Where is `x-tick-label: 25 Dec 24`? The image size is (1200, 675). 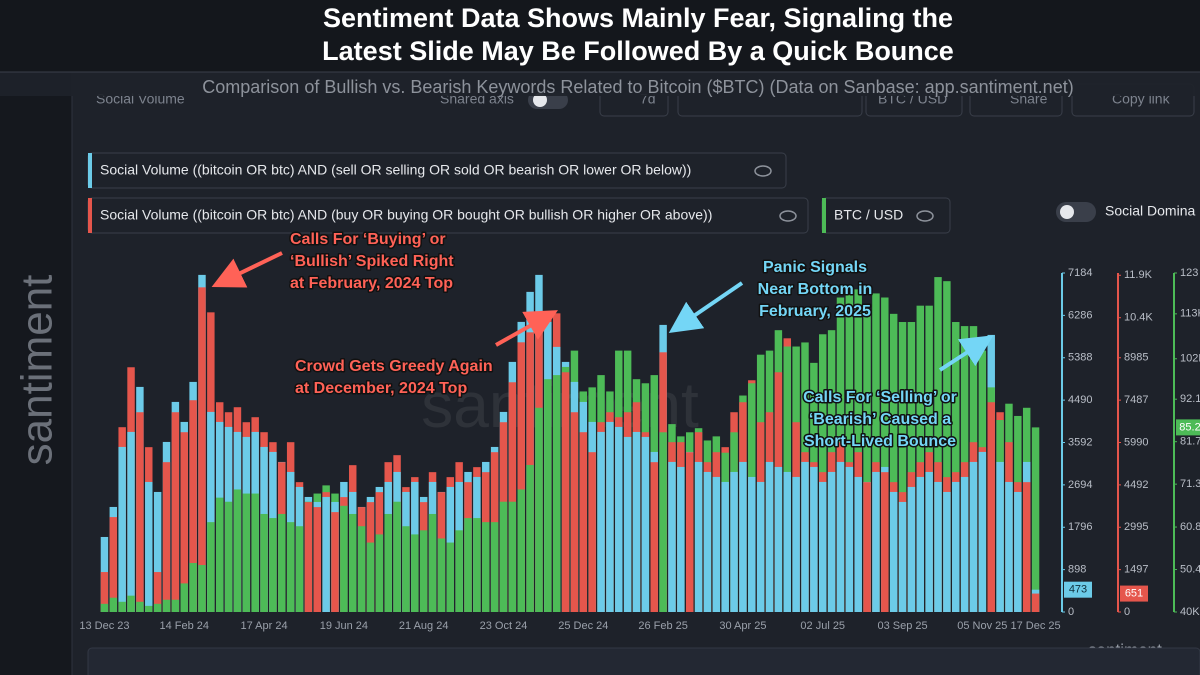
x-tick-label: 25 Dec 24 is located at coordinates (583, 626).